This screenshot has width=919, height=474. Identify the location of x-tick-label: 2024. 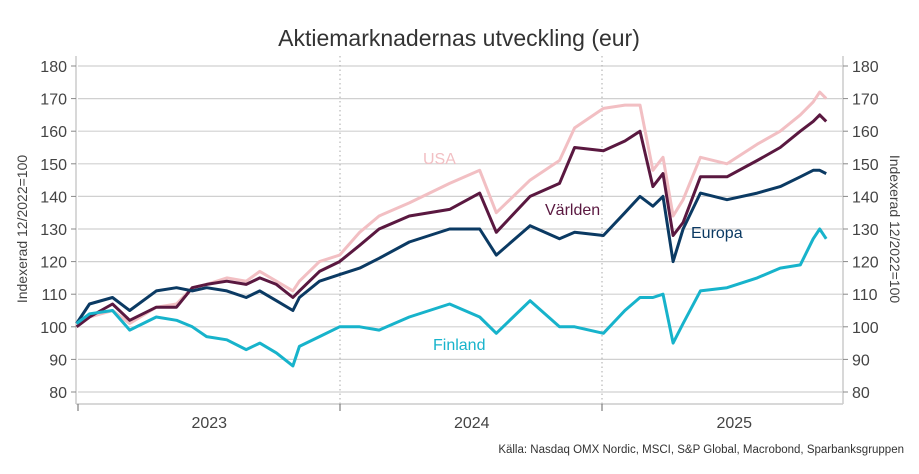
(472, 423).